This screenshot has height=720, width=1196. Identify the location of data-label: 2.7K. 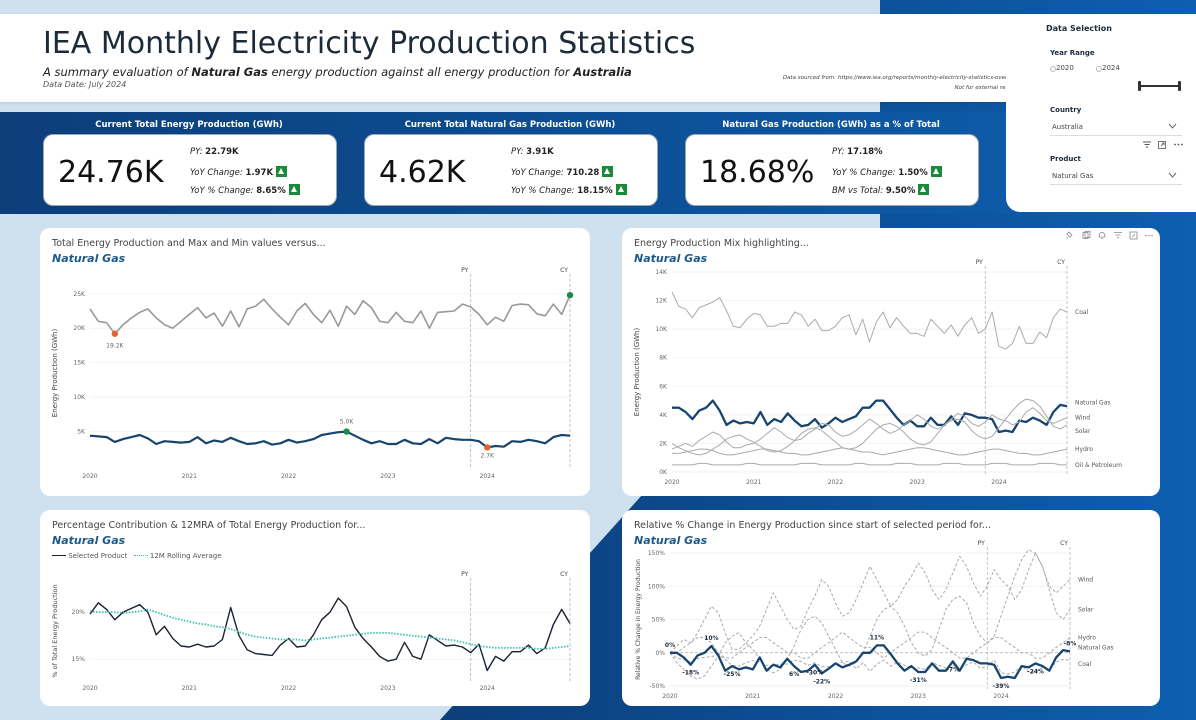
(487, 455).